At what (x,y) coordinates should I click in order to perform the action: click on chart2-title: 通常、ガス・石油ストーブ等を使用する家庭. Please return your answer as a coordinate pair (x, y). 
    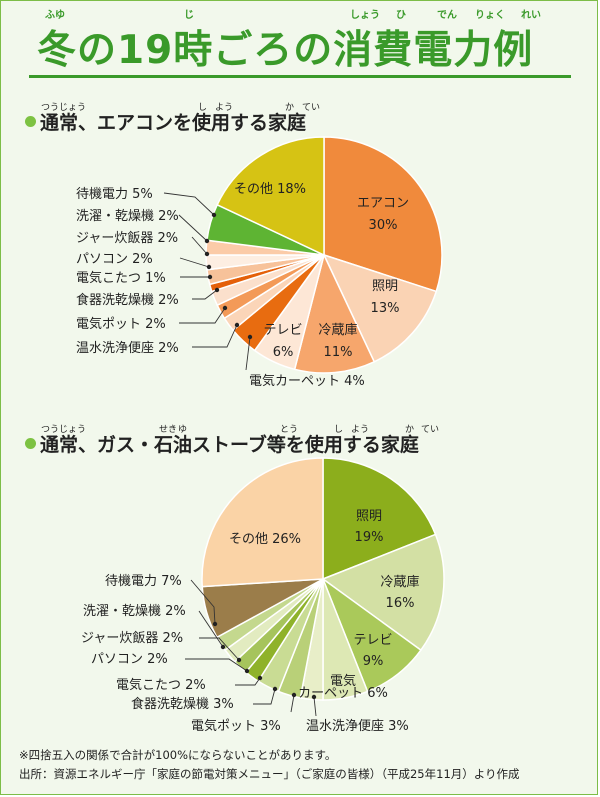
    Looking at the image, I should click on (229, 445).